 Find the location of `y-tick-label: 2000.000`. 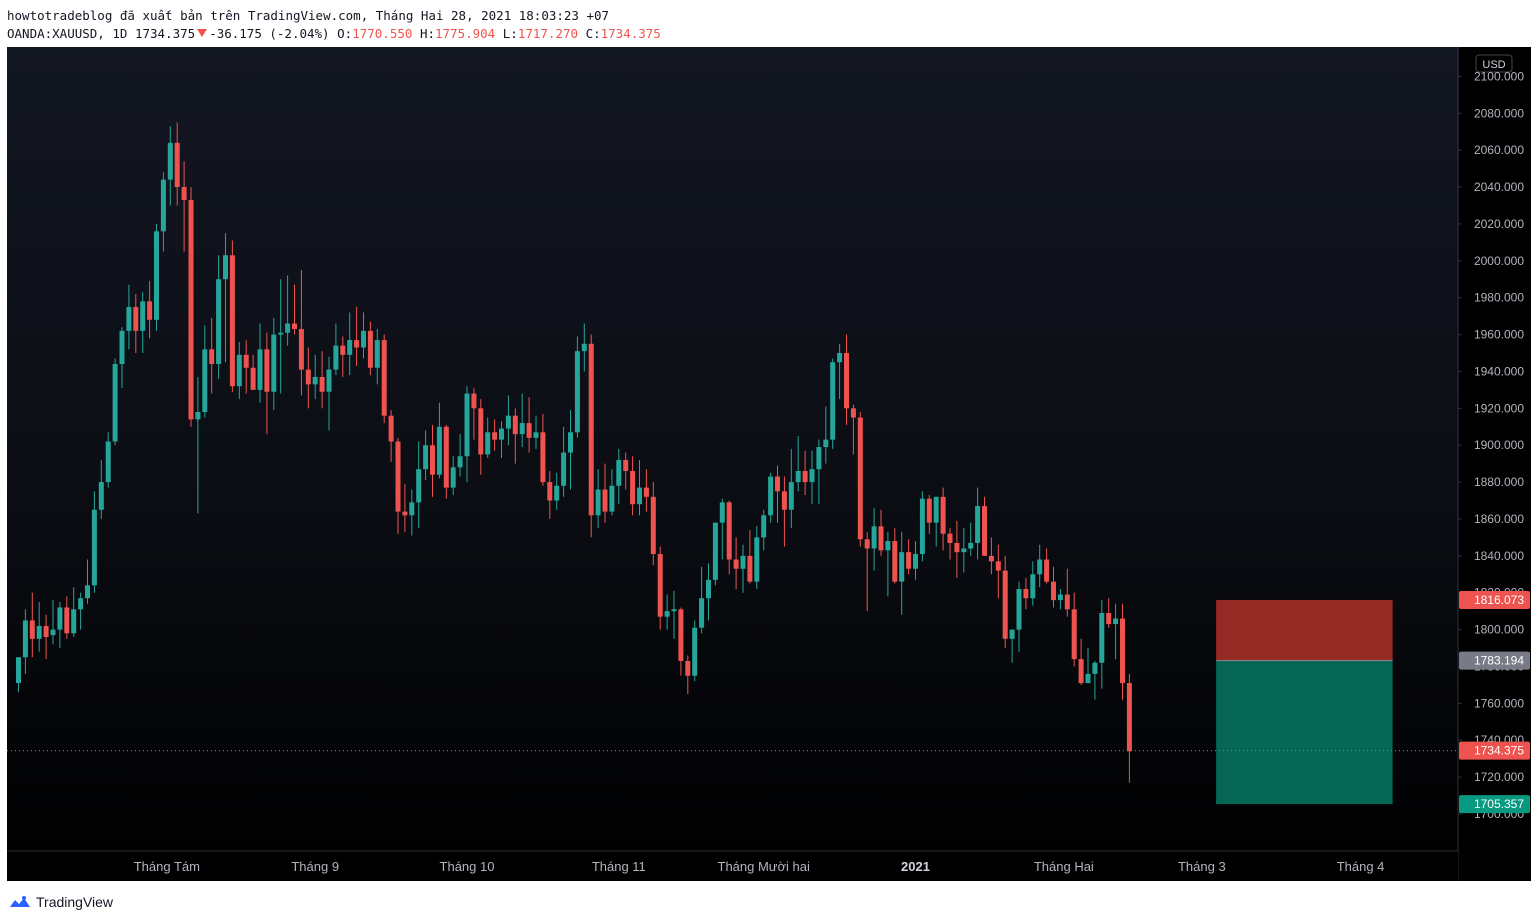

y-tick-label: 2000.000 is located at coordinates (1499, 261).